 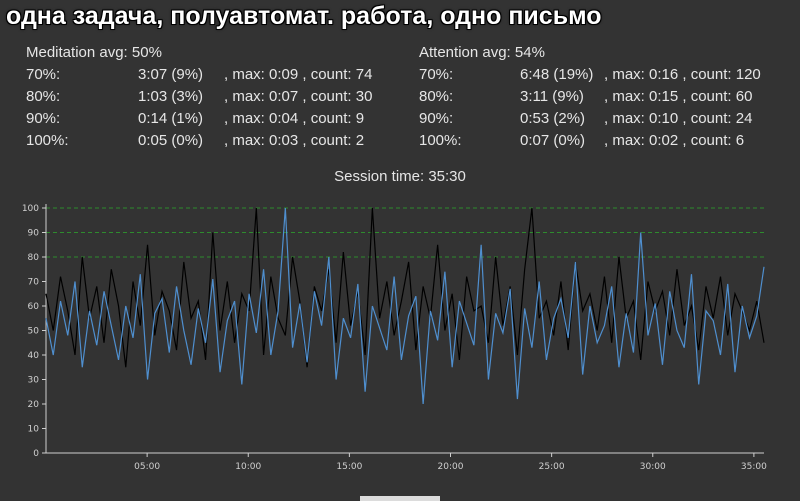 I want to click on y-tick-label: 60, so click(x=34, y=307).